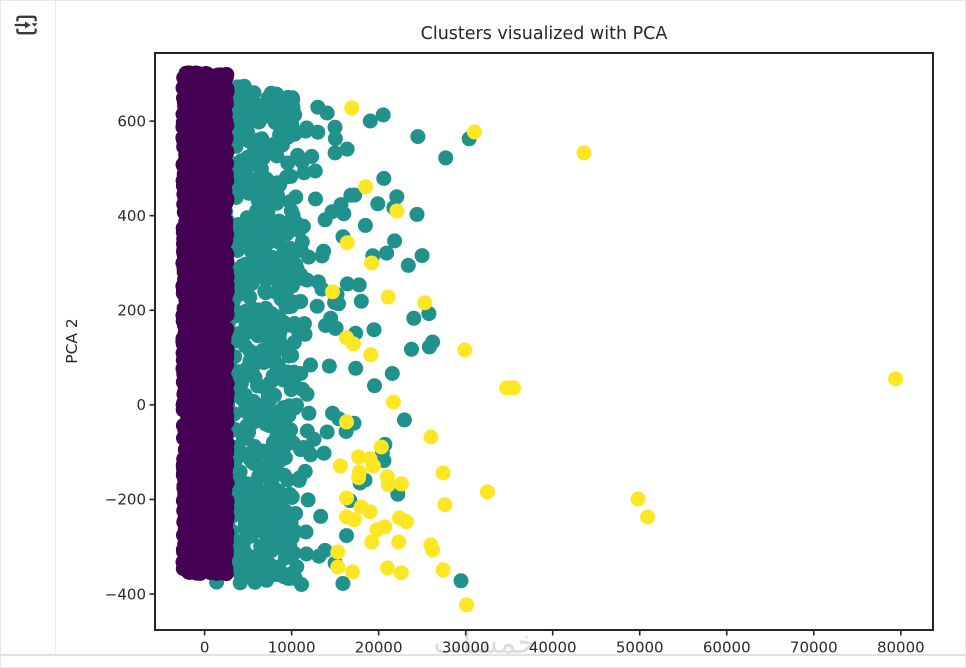 The width and height of the screenshot is (966, 668). What do you see at coordinates (125, 594) in the screenshot?
I see `y-tick-label: −400` at bounding box center [125, 594].